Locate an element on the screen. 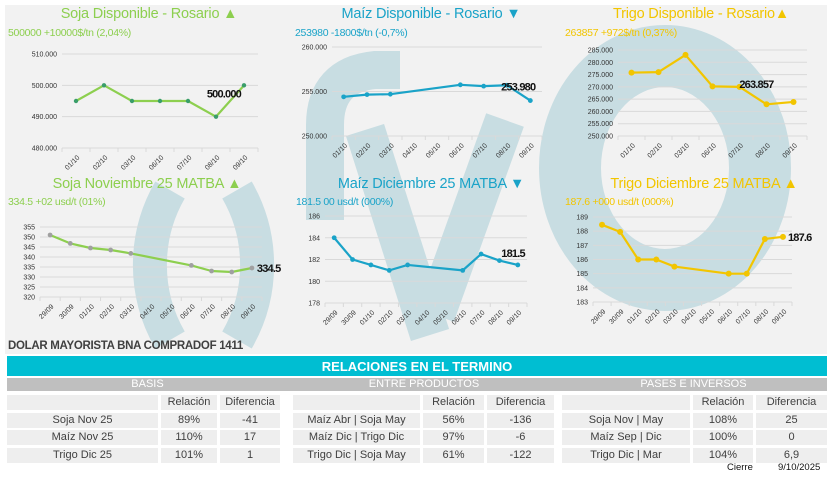  diferencia-cell: -41 is located at coordinates (250, 420).